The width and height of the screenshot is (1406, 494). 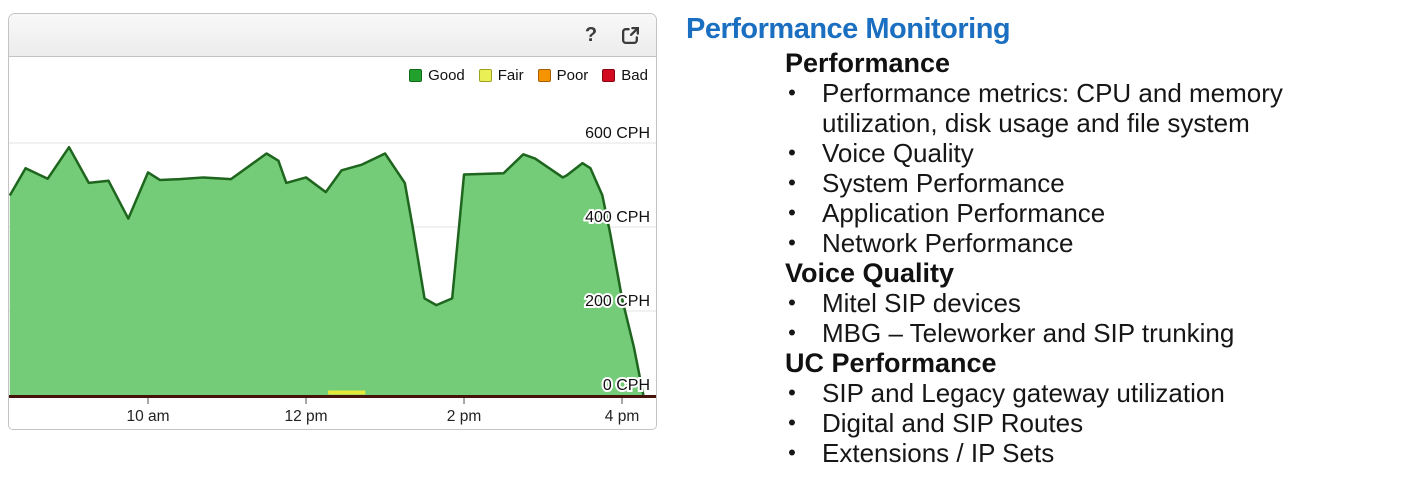 What do you see at coordinates (948, 243) in the screenshot?
I see `bullet-text: Network Performance` at bounding box center [948, 243].